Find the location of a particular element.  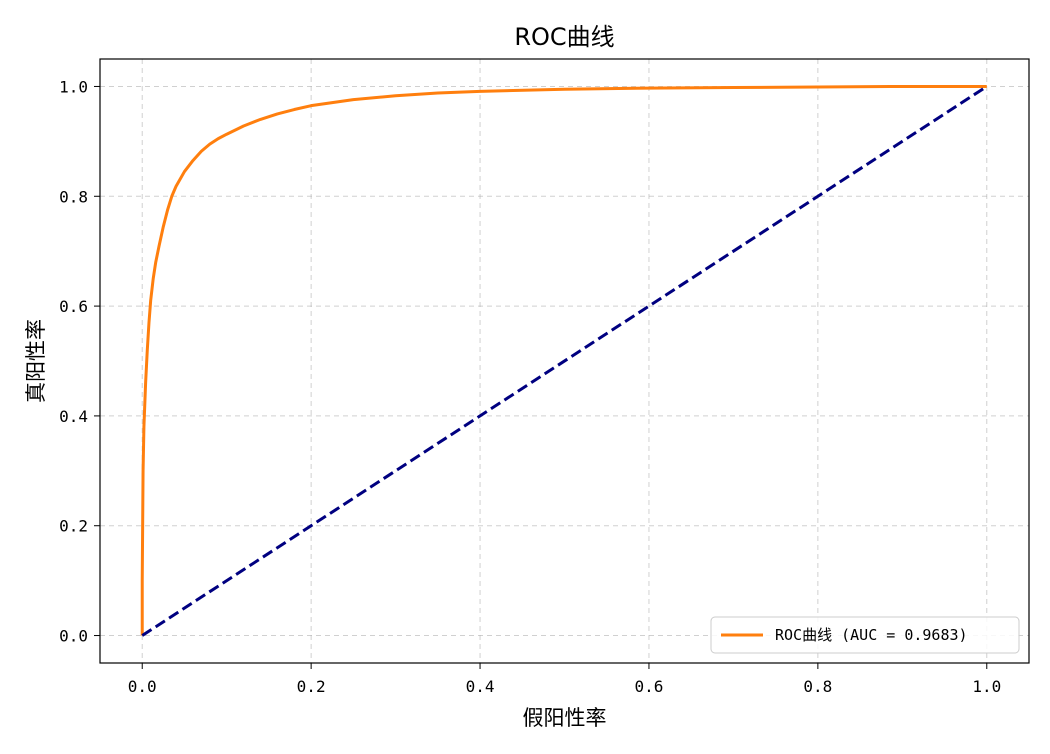

x-axis-label: 假阳性率 is located at coordinates (565, 718).